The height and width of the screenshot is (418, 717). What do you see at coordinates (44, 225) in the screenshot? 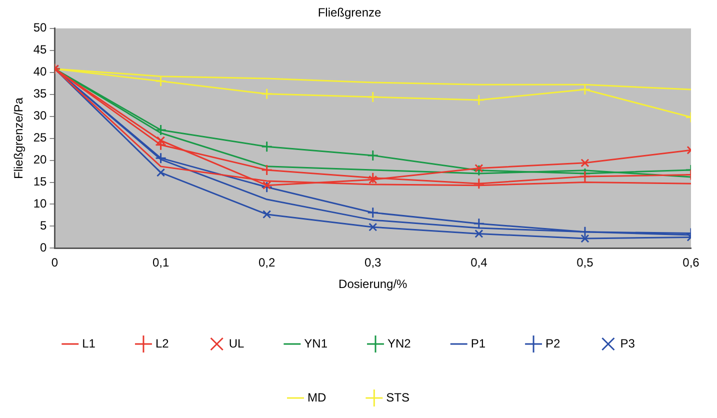
I see `y-tick-label: 5` at bounding box center [44, 225].